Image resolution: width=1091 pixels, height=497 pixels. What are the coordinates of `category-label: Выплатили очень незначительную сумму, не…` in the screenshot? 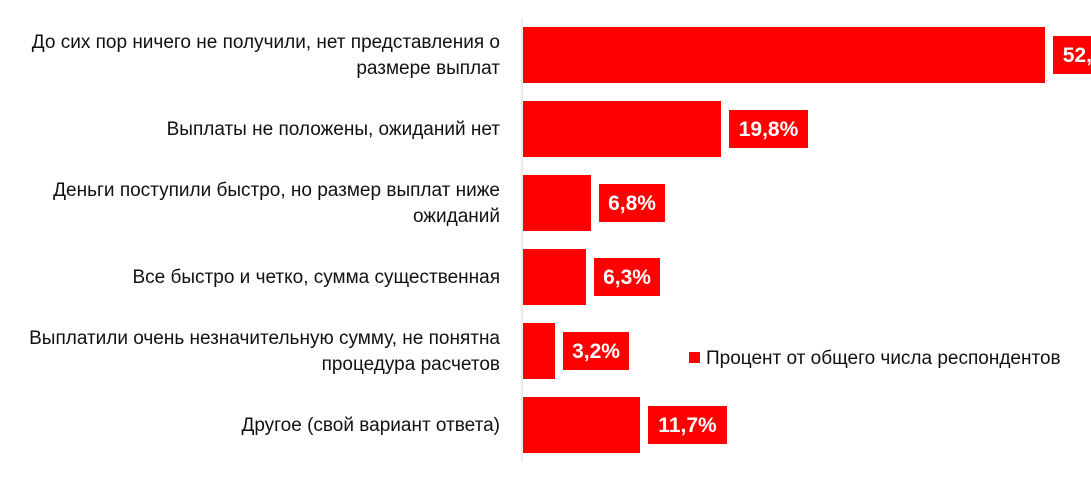 It's located at (264, 351).